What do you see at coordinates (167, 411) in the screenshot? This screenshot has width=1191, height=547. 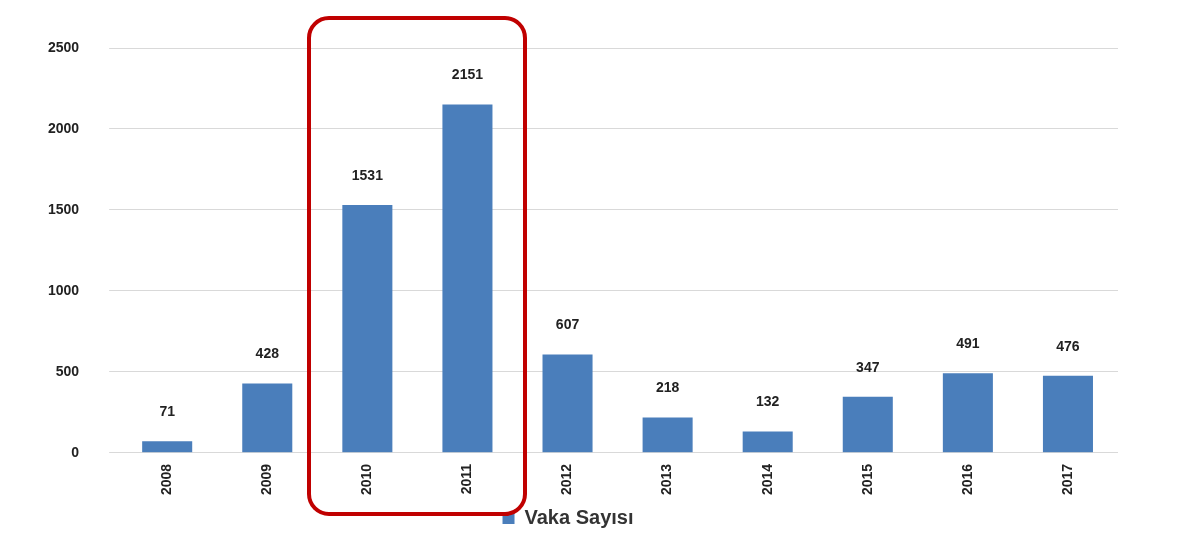 I see `data-label: 71` at bounding box center [167, 411].